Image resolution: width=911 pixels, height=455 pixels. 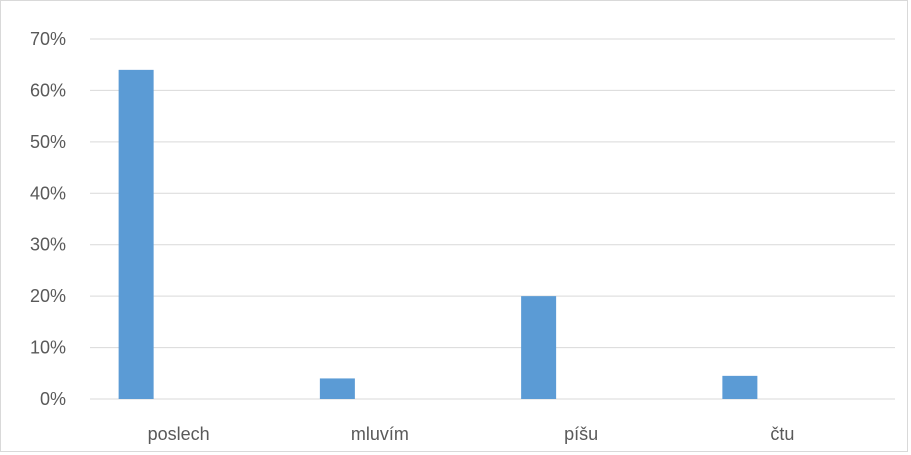 I want to click on bar-mluvím, so click(x=337, y=388).